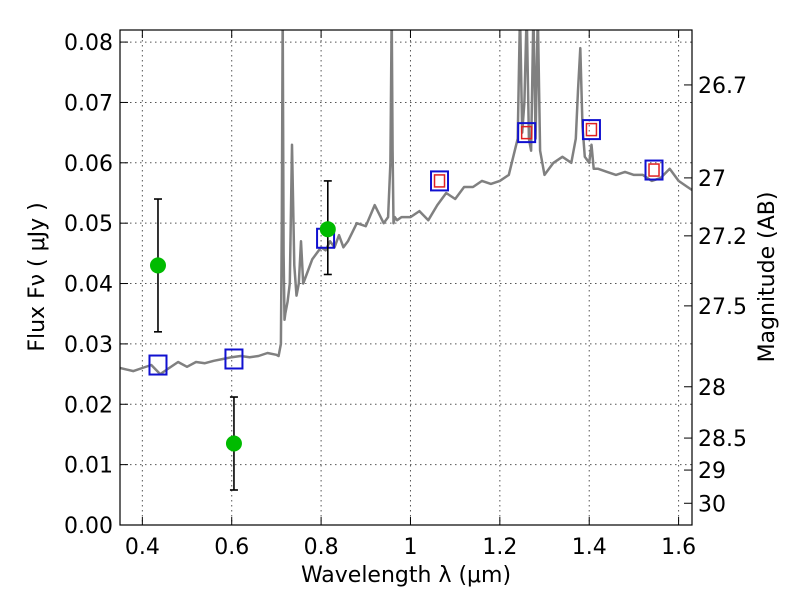 This screenshot has width=800, height=600. Describe the element at coordinates (589, 547) in the screenshot. I see `x-tick-label: 1.4` at that location.